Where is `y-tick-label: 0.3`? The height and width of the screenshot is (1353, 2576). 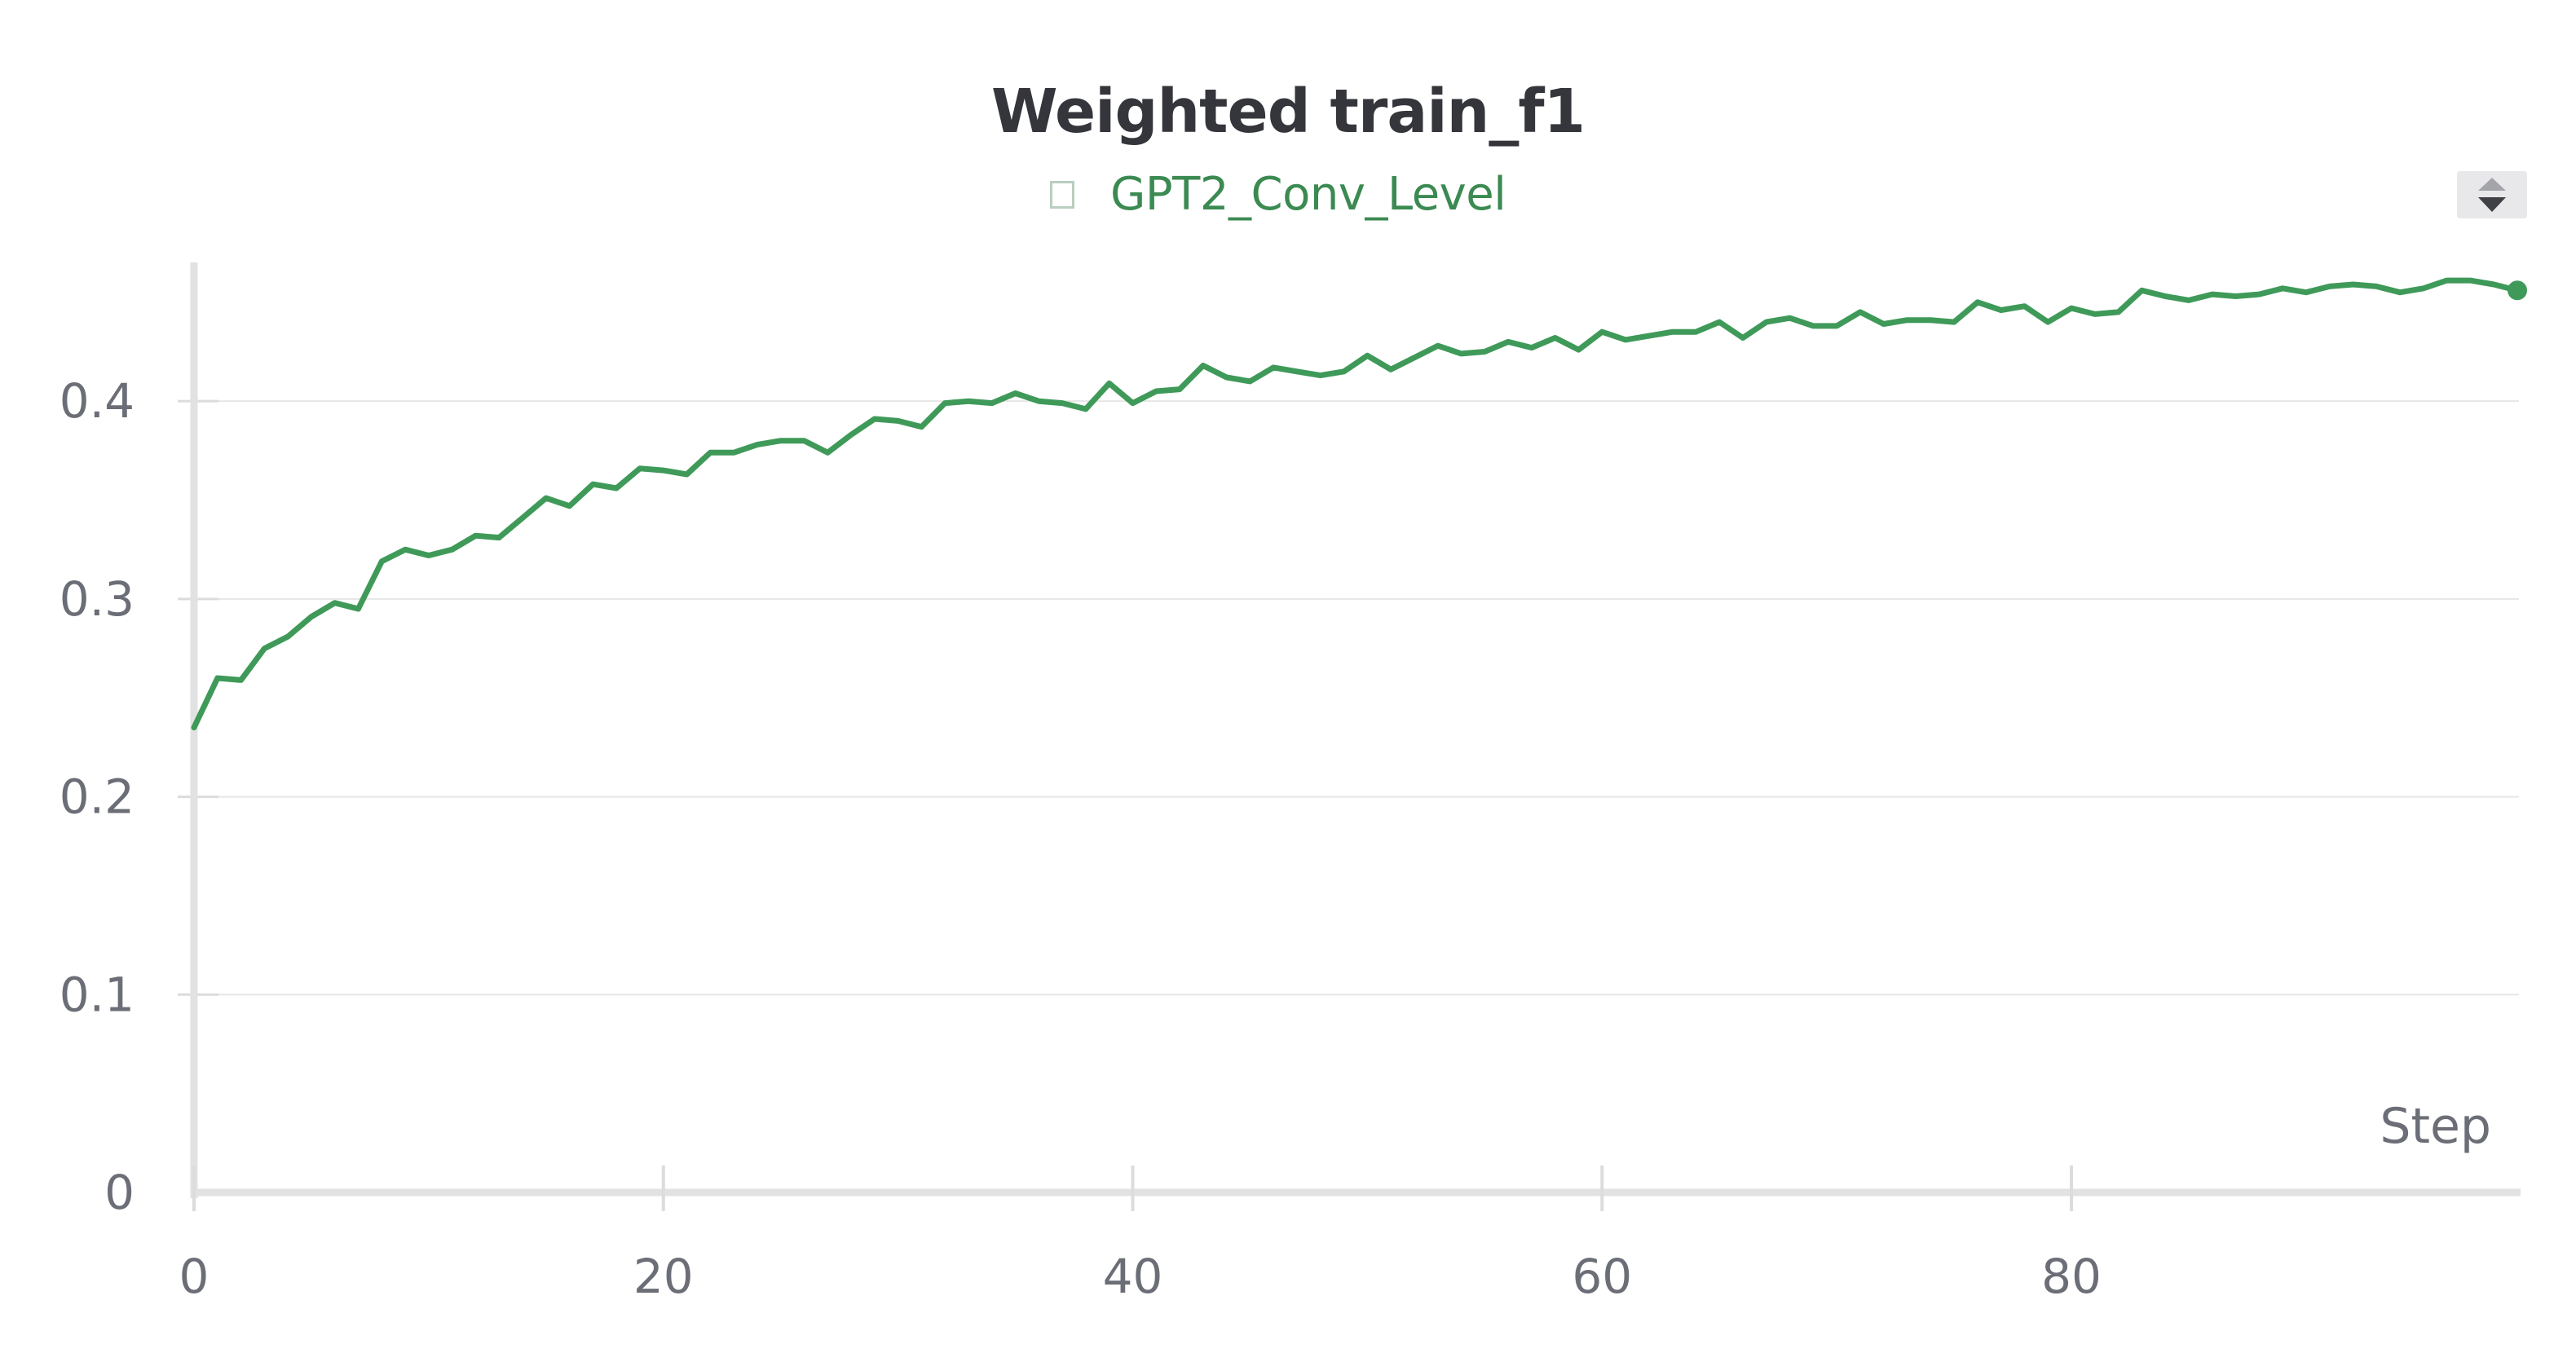 y-tick-label: 0.3 is located at coordinates (97, 599).